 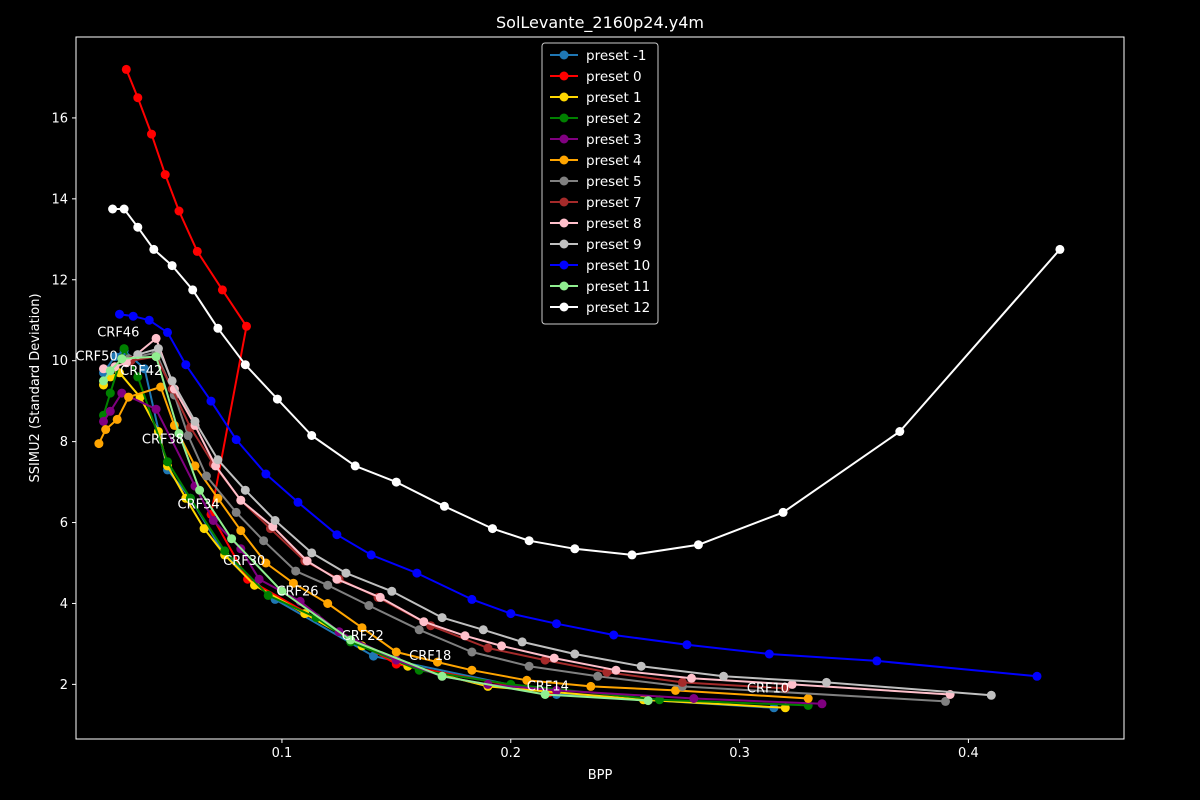 I want to click on y-axis-label: SSIMU2 (Standard Deviation), so click(x=35, y=387).